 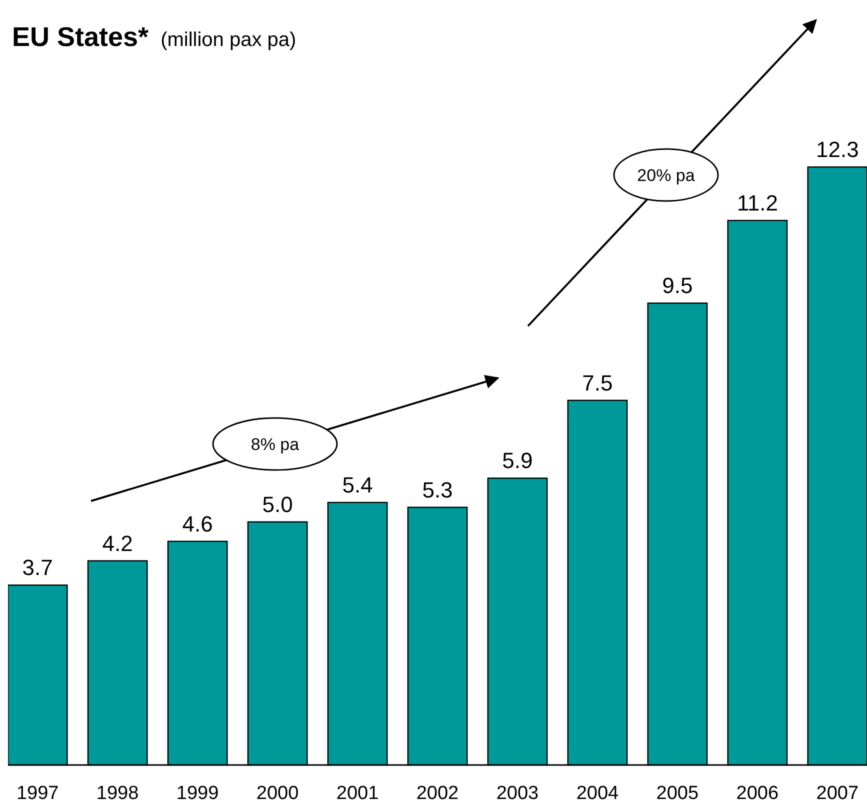 What do you see at coordinates (357, 792) in the screenshot?
I see `x-tick-label: 2001` at bounding box center [357, 792].